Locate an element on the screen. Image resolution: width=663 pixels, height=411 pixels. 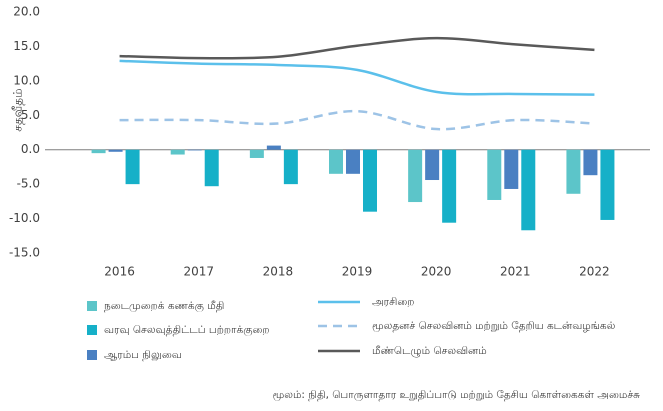
x-tick-label: 2020 is located at coordinates (436, 272).